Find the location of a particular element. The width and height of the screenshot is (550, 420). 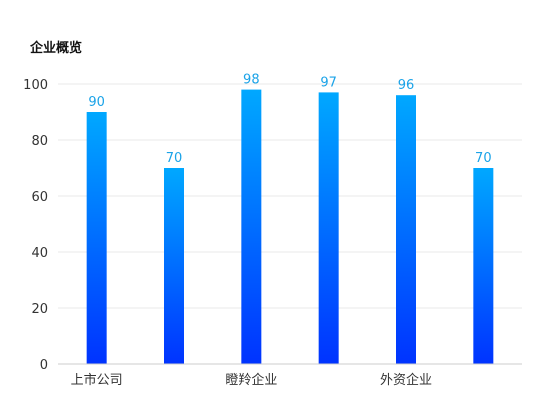

x-tick-label: 上市公司 is located at coordinates (97, 380).